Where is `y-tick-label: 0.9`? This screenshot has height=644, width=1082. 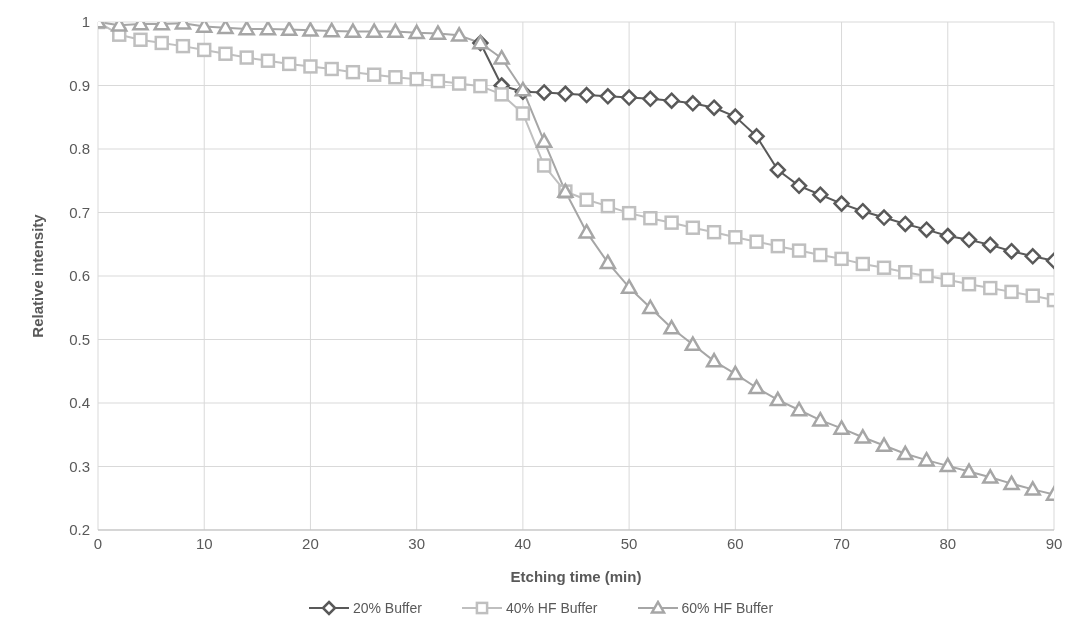 y-tick-label: 0.9 is located at coordinates (79, 85).